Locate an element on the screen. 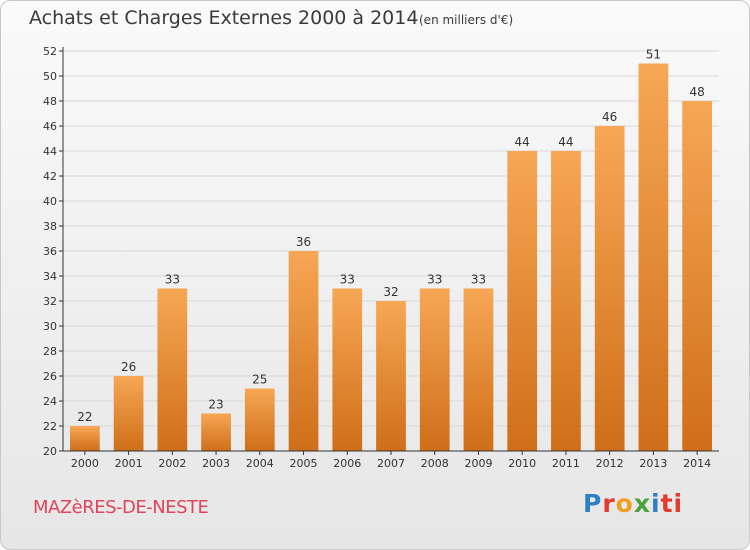  bar-value-label: 46 is located at coordinates (609, 117).